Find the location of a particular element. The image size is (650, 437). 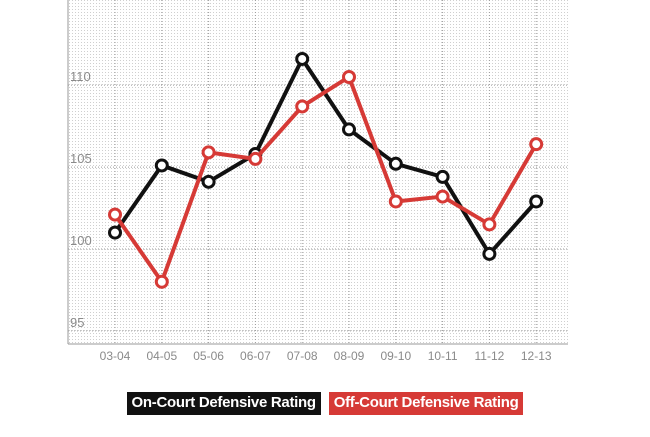

x-tick-label: 05-06 is located at coordinates (208, 356).